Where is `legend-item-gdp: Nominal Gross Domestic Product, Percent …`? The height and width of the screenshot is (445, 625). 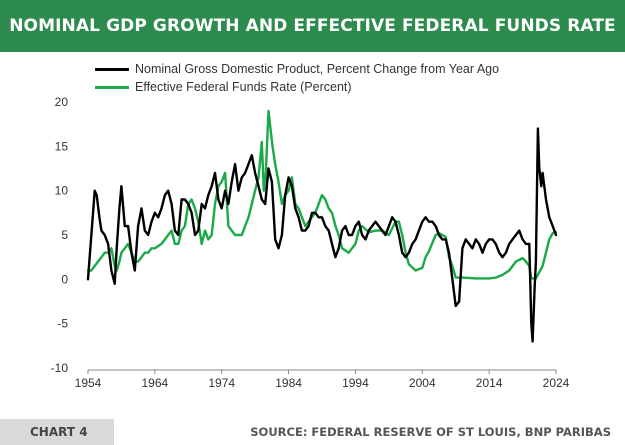 legend-item-gdp: Nominal Gross Domestic Product, Percent … is located at coordinates (297, 69).